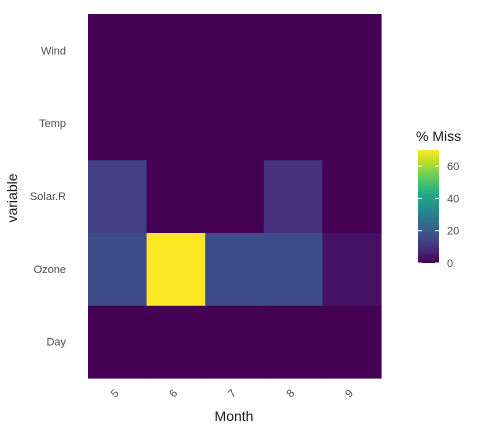 Image resolution: width=480 pixels, height=432 pixels. I want to click on legend-colorbar, so click(428, 206).